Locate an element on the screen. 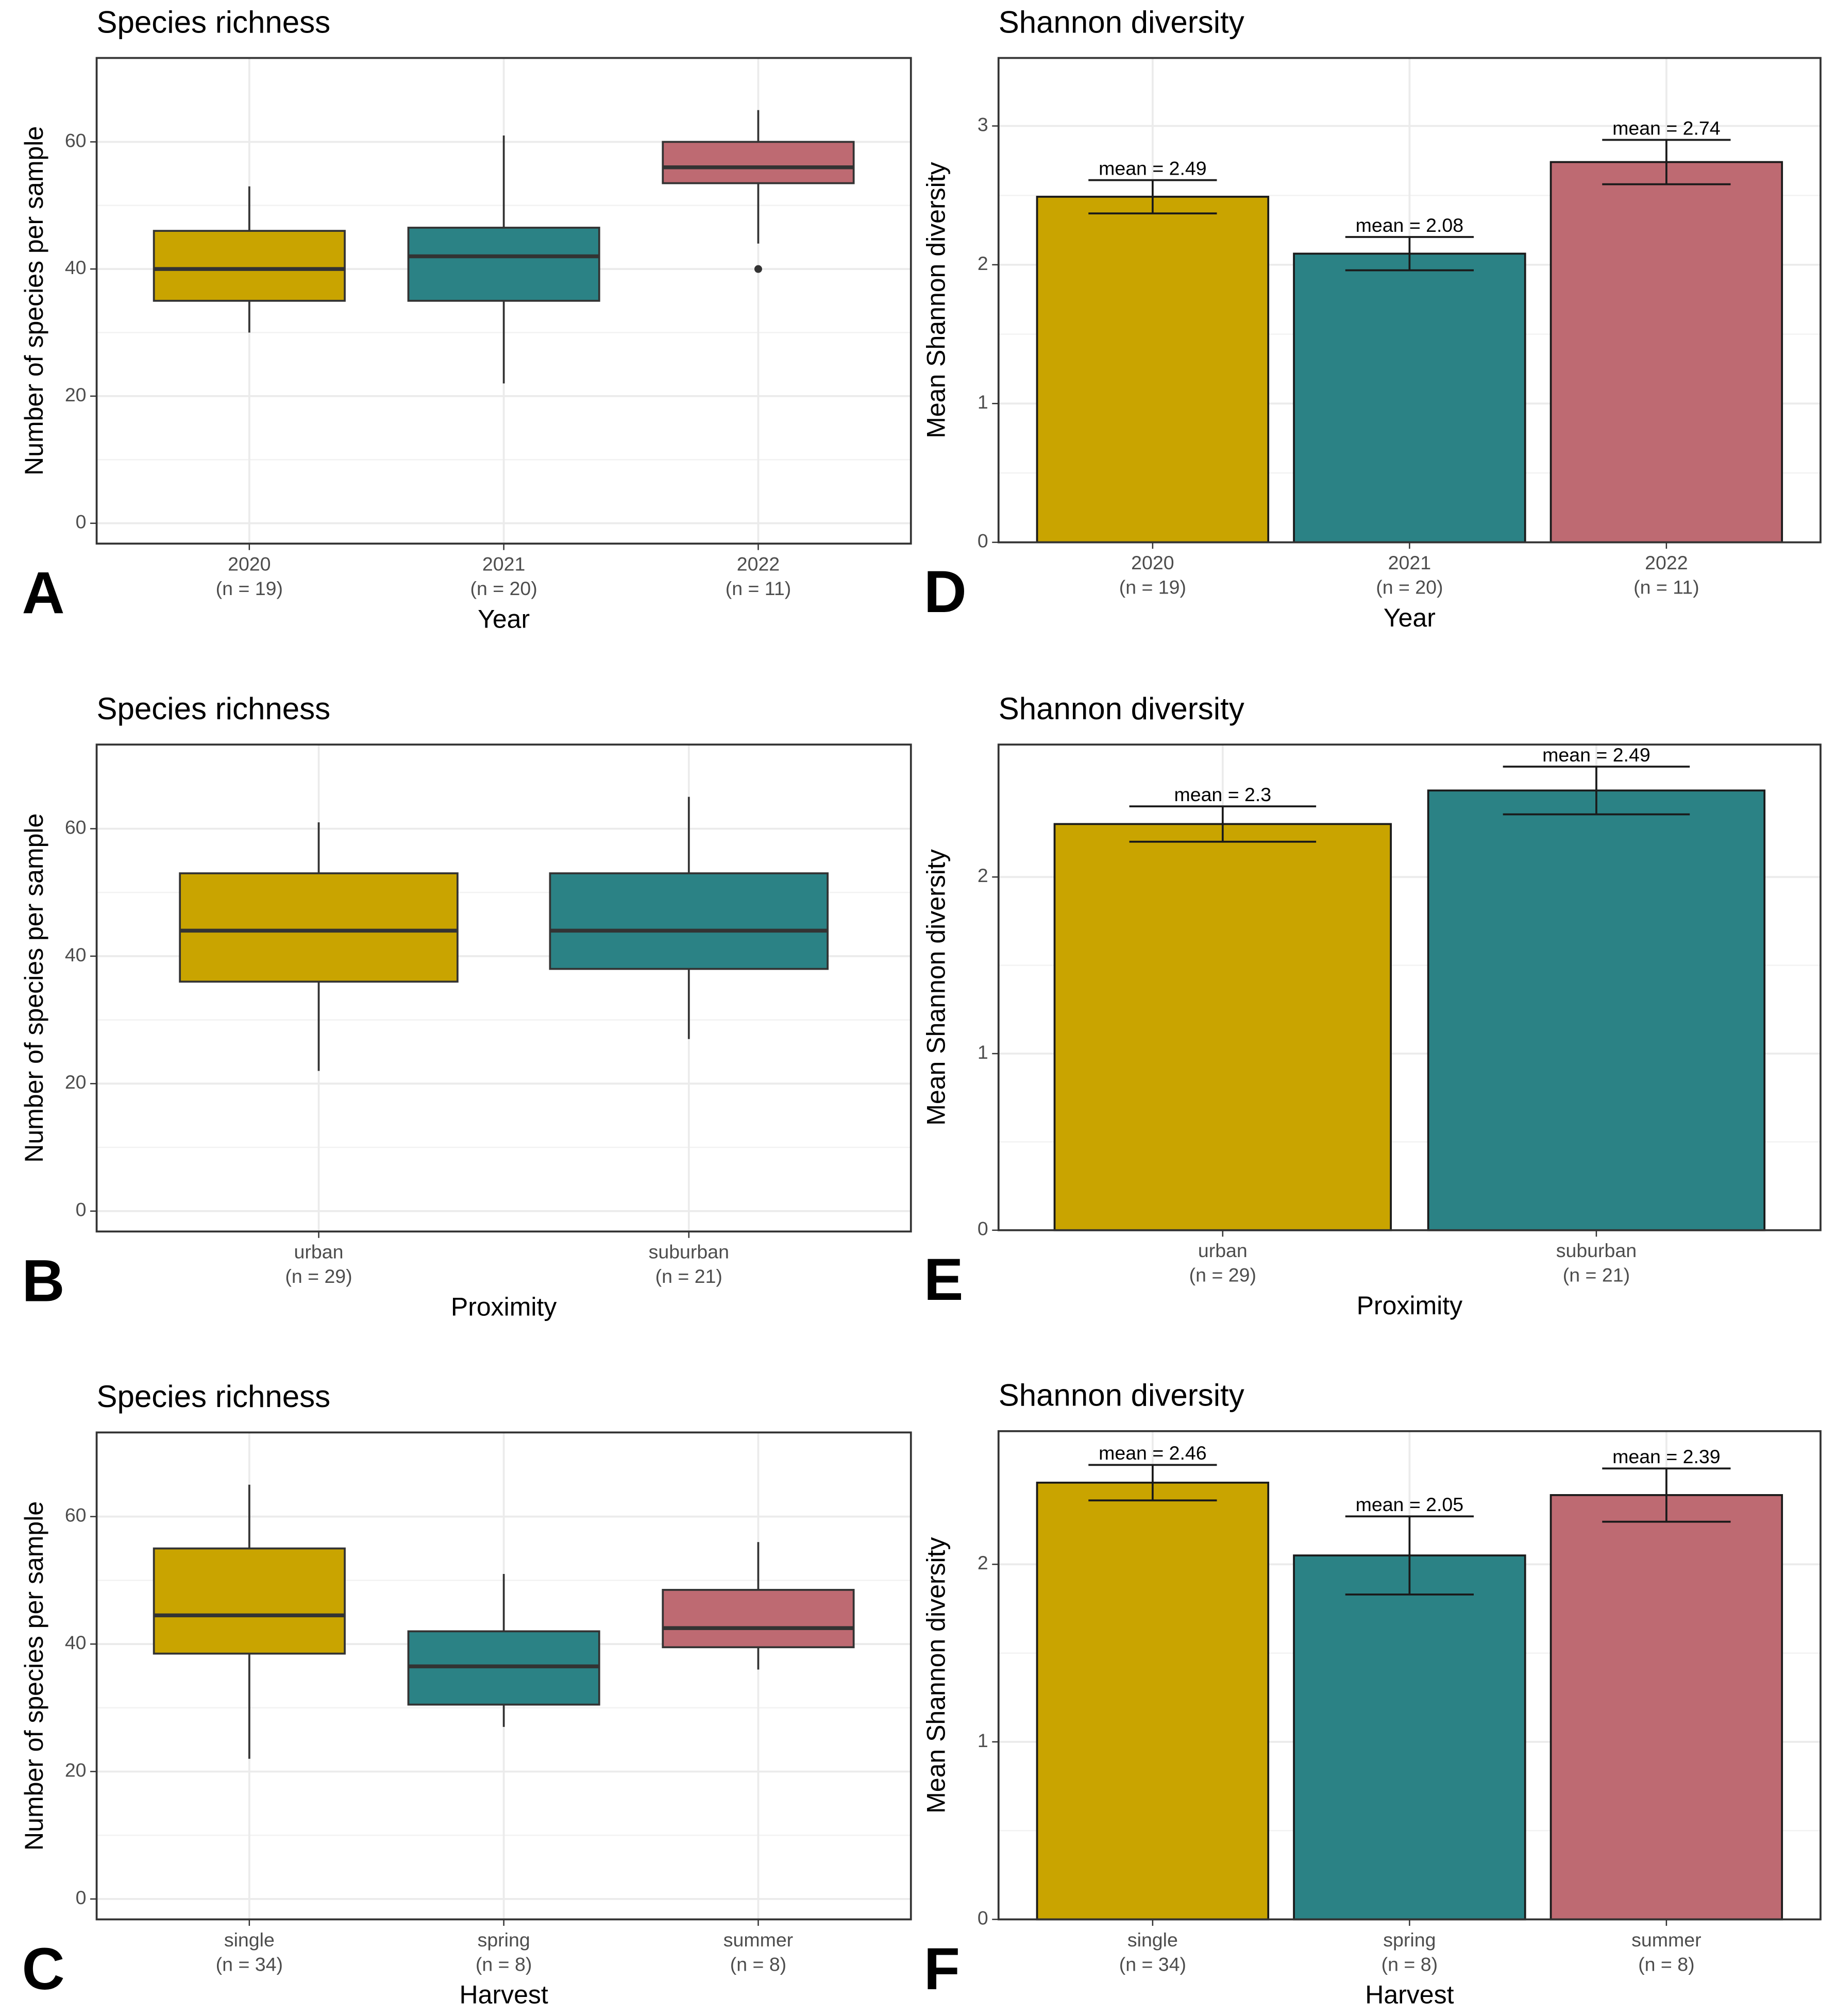  panel-label: F is located at coordinates (942, 1969).